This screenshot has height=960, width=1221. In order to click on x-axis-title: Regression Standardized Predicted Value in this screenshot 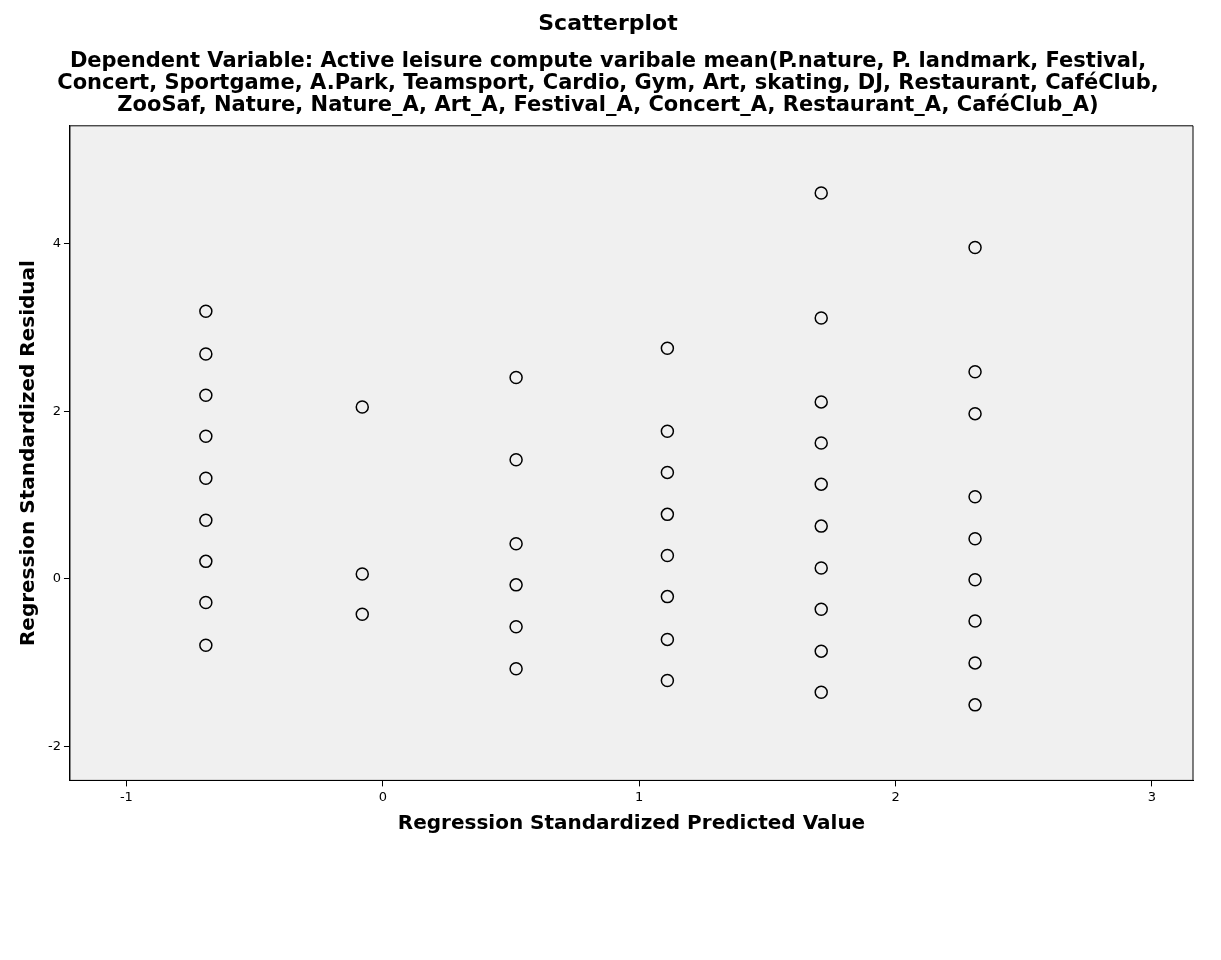, I will do `click(631, 822)`.